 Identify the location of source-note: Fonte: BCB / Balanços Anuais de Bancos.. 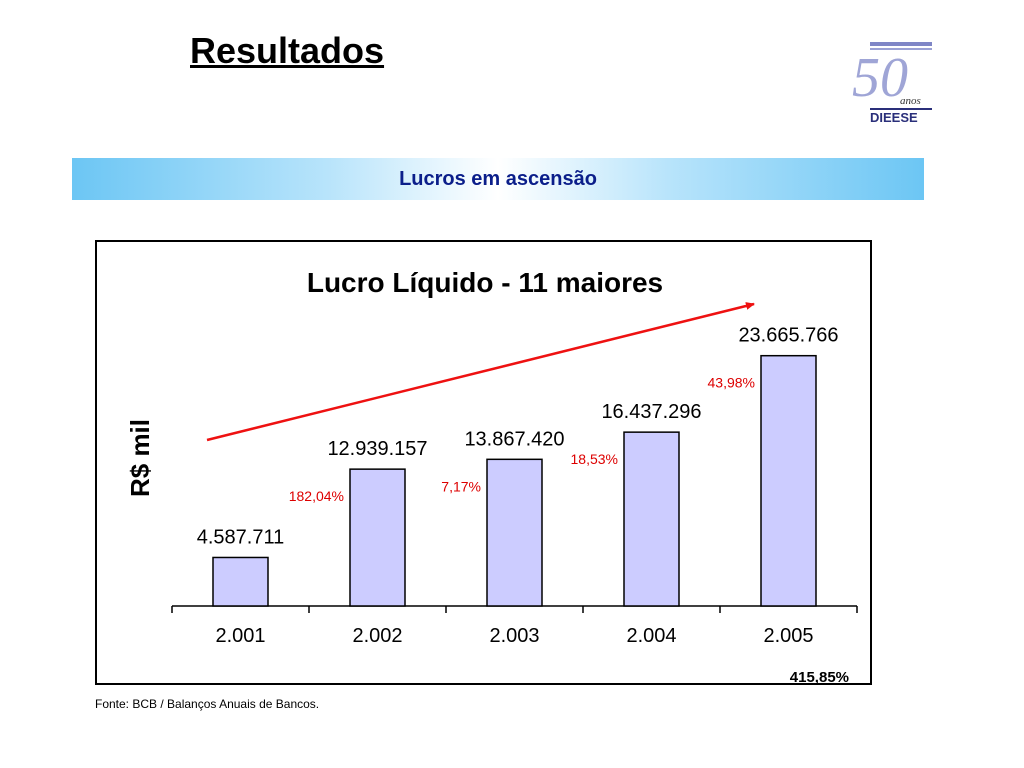
(207, 704).